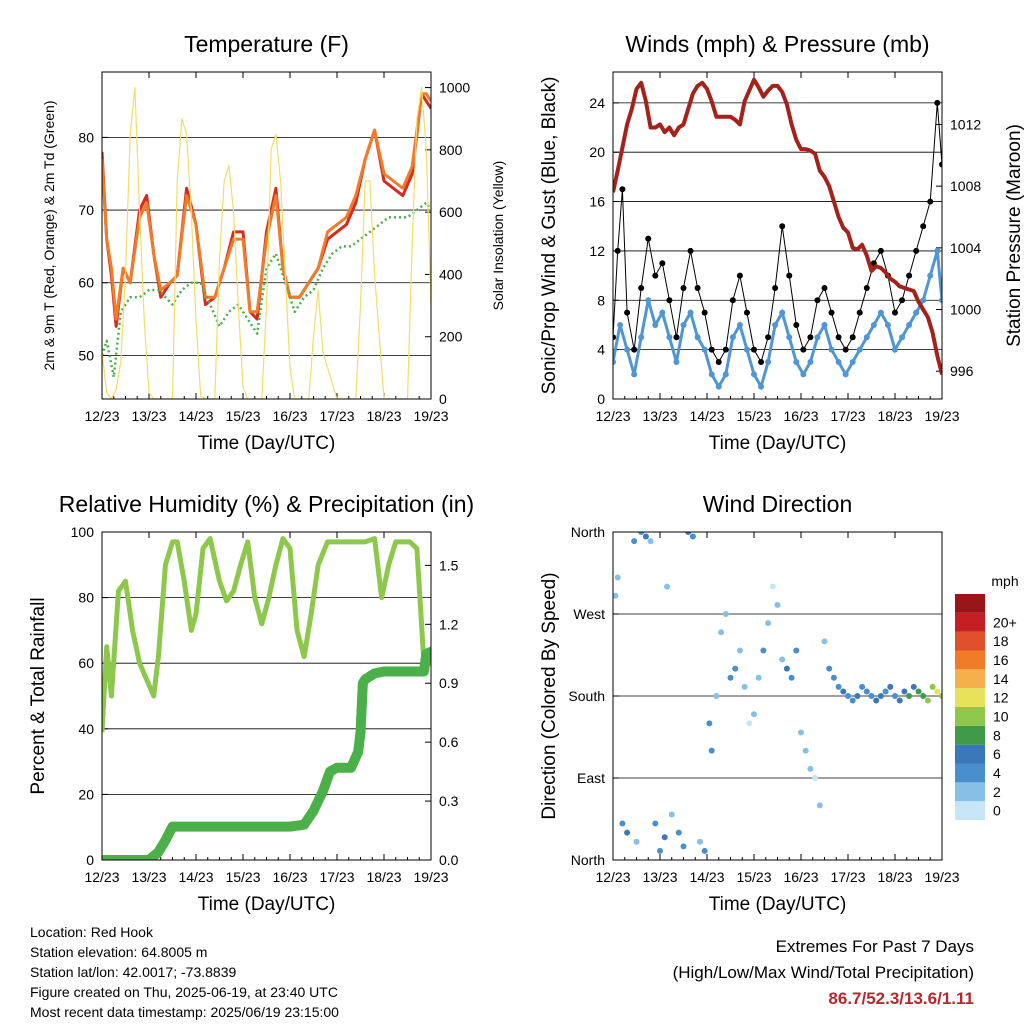 The width and height of the screenshot is (1024, 1024). Describe the element at coordinates (894, 416) in the screenshot. I see `winds-xtick-label: 18/23` at that location.